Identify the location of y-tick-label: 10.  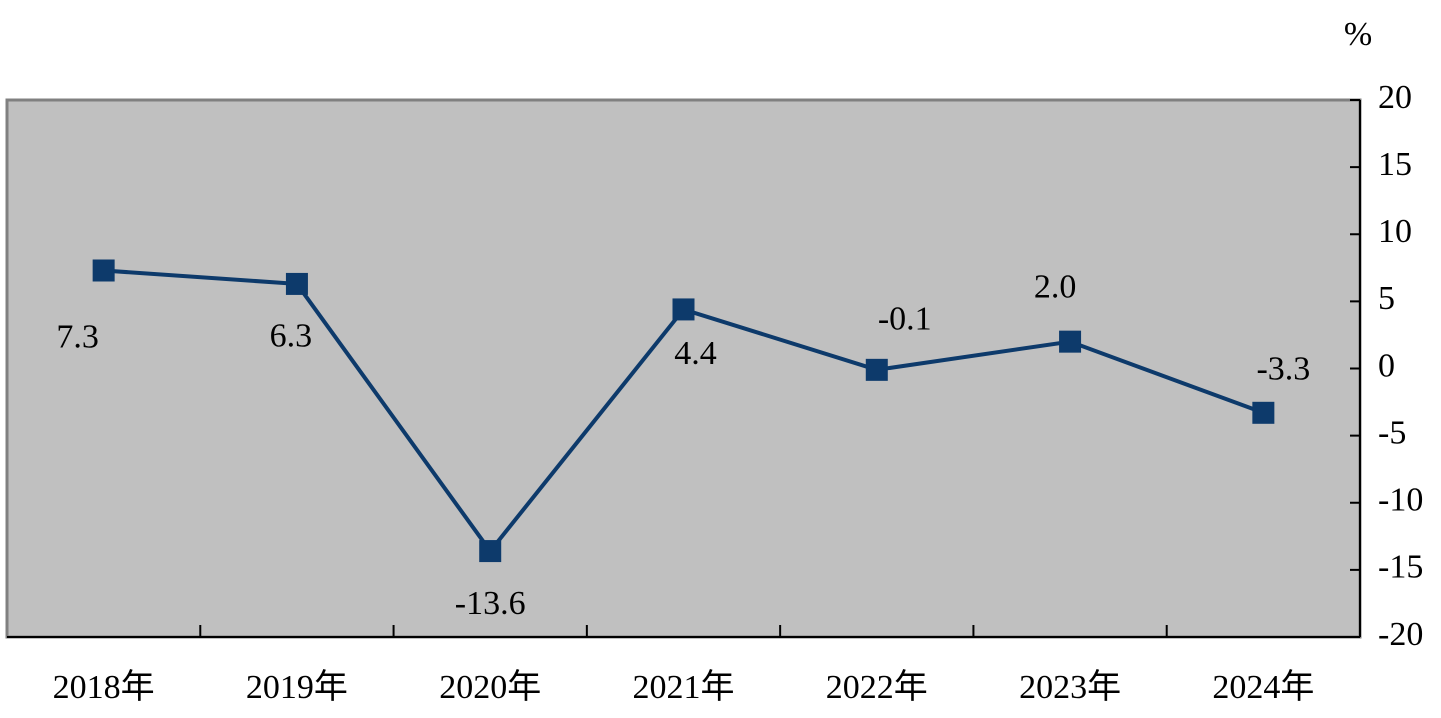
(1395, 231).